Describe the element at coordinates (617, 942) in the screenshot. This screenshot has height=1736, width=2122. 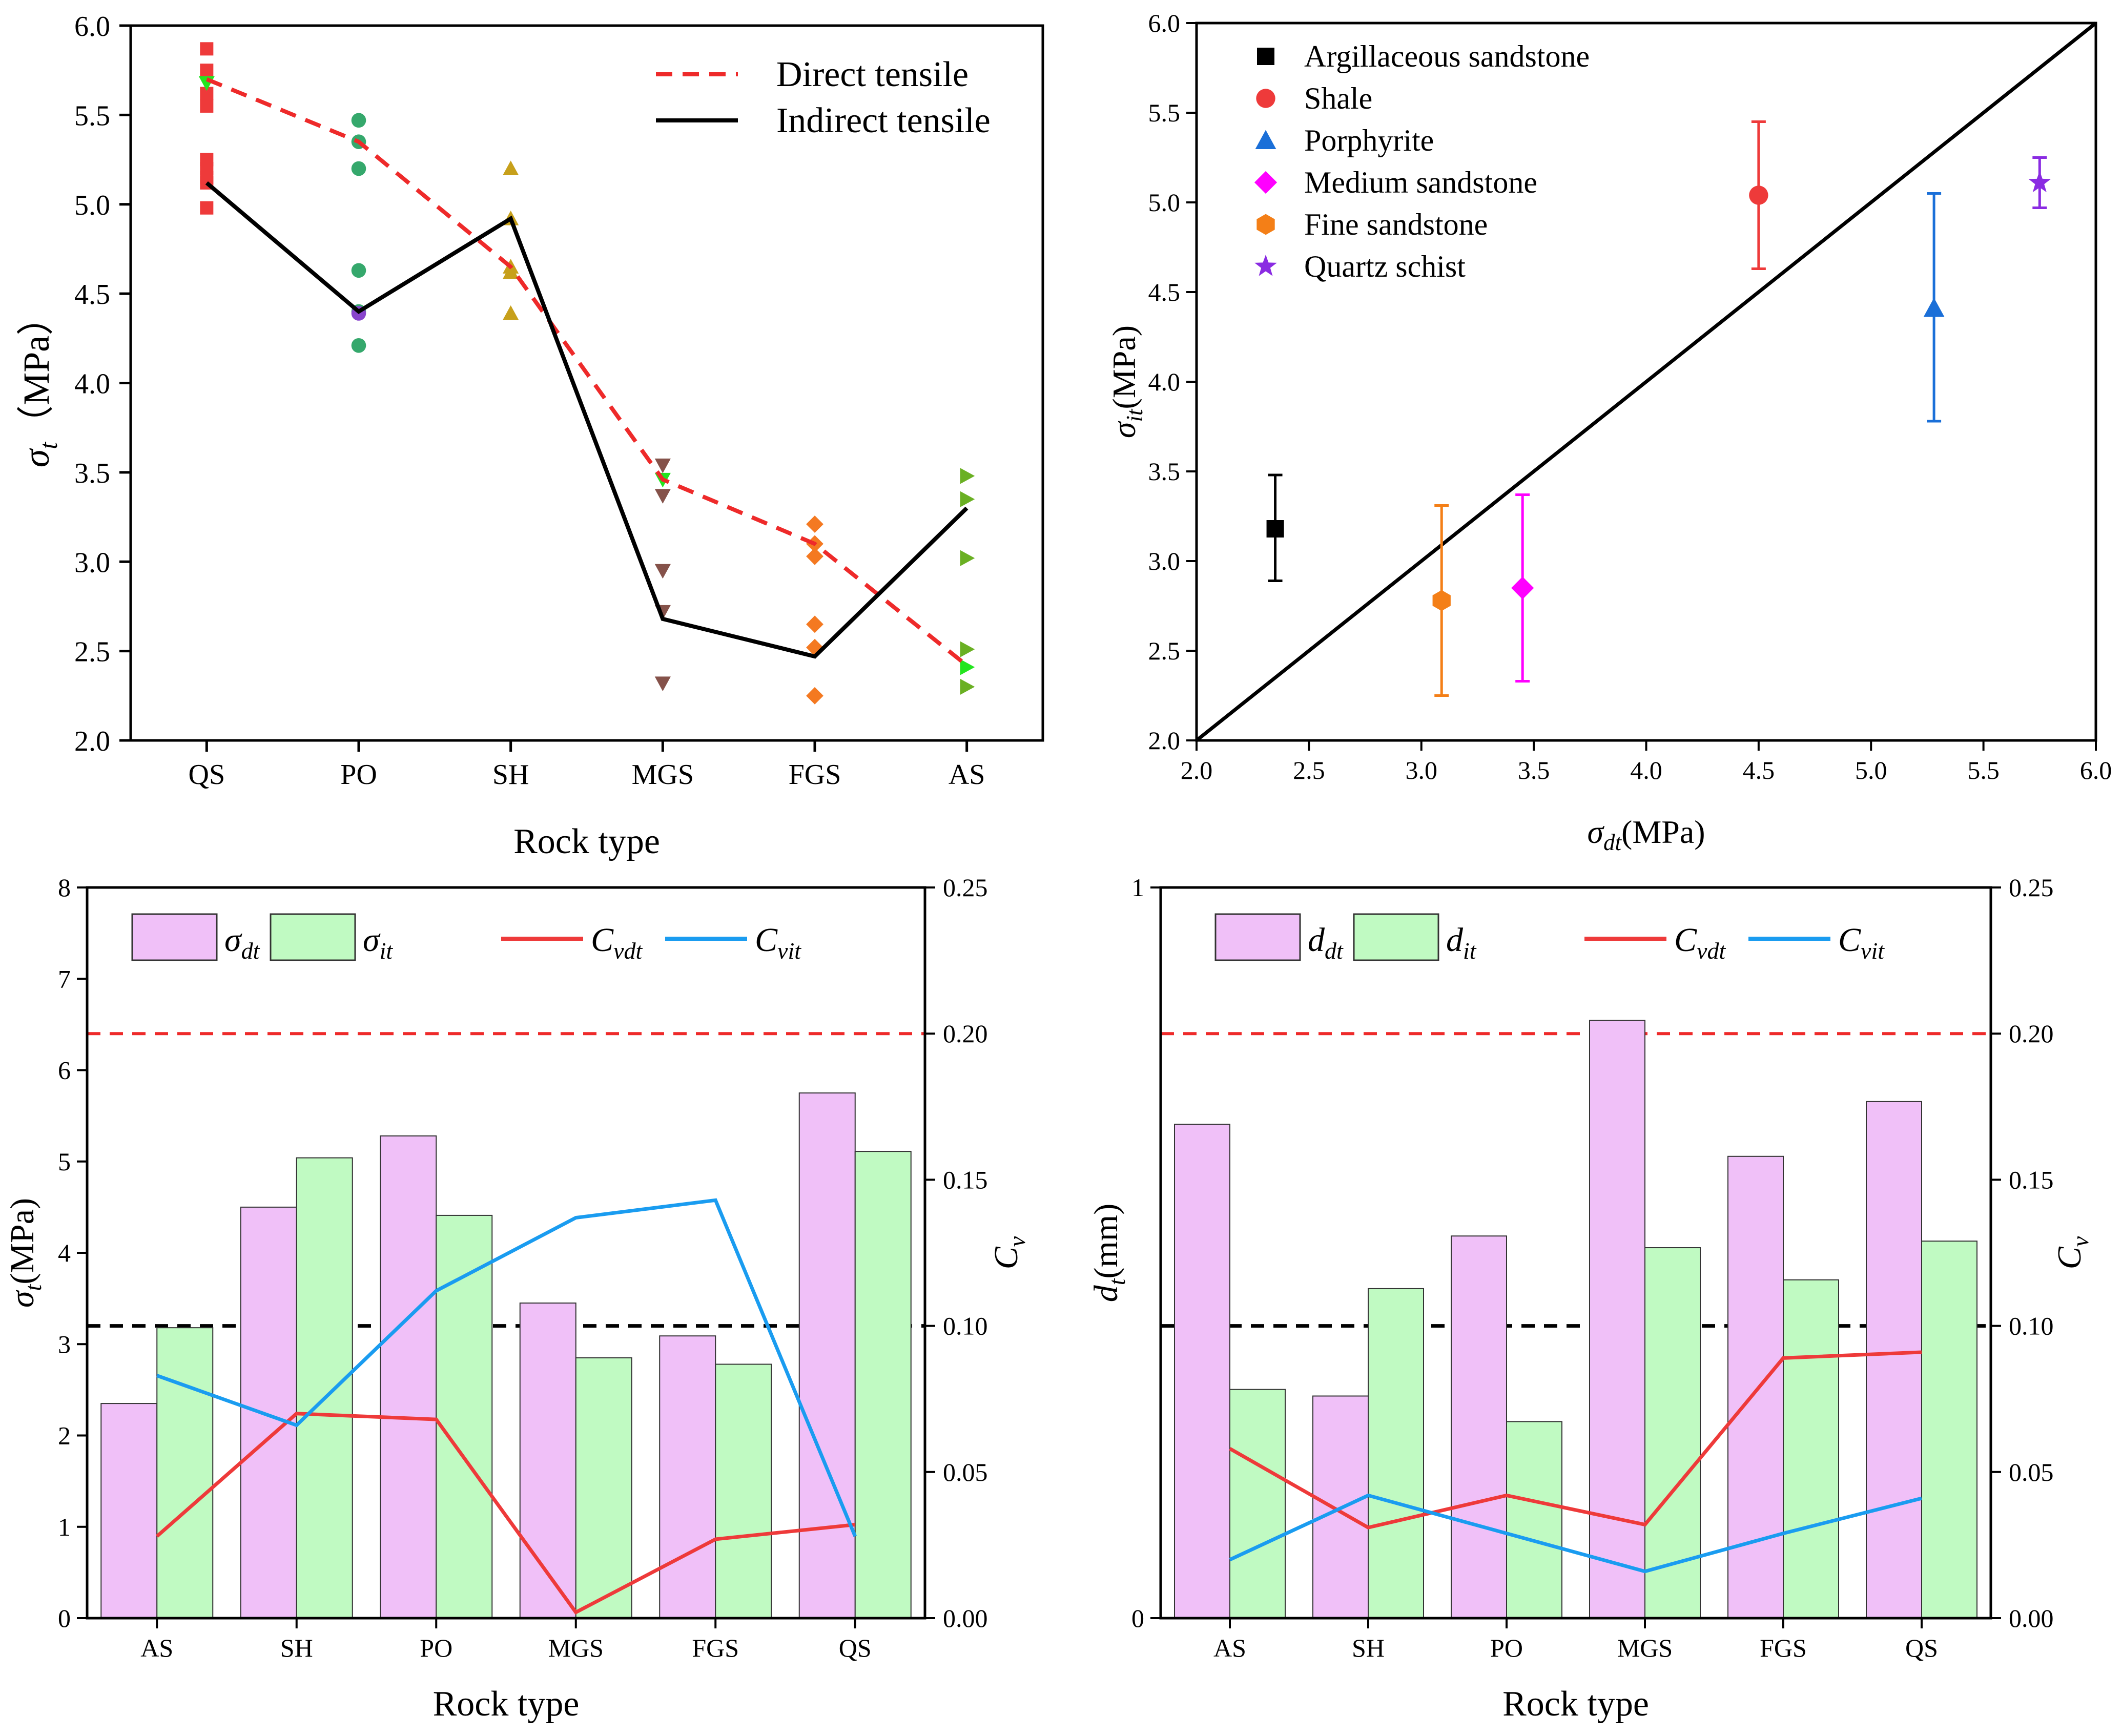
I see `panel-c-legend-label: Cvdt` at that location.